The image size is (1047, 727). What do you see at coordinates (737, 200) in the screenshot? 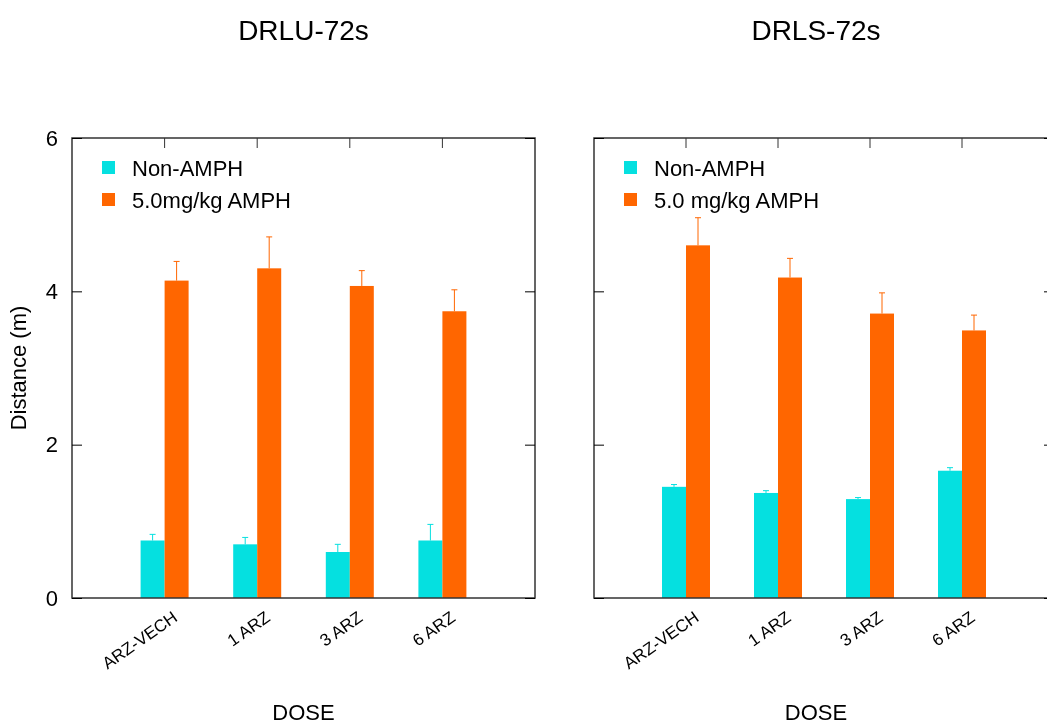
I see `legend-label: 5.0 mg/kg AMPH` at bounding box center [737, 200].